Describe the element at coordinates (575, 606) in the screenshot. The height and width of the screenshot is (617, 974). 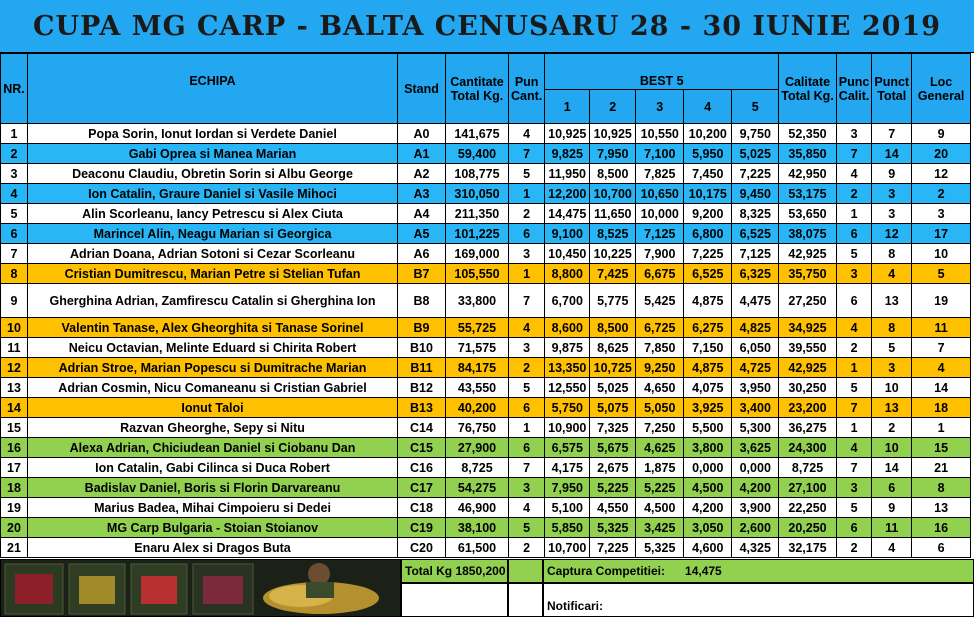
I see `footer-notificari-label: Notificari:` at that location.